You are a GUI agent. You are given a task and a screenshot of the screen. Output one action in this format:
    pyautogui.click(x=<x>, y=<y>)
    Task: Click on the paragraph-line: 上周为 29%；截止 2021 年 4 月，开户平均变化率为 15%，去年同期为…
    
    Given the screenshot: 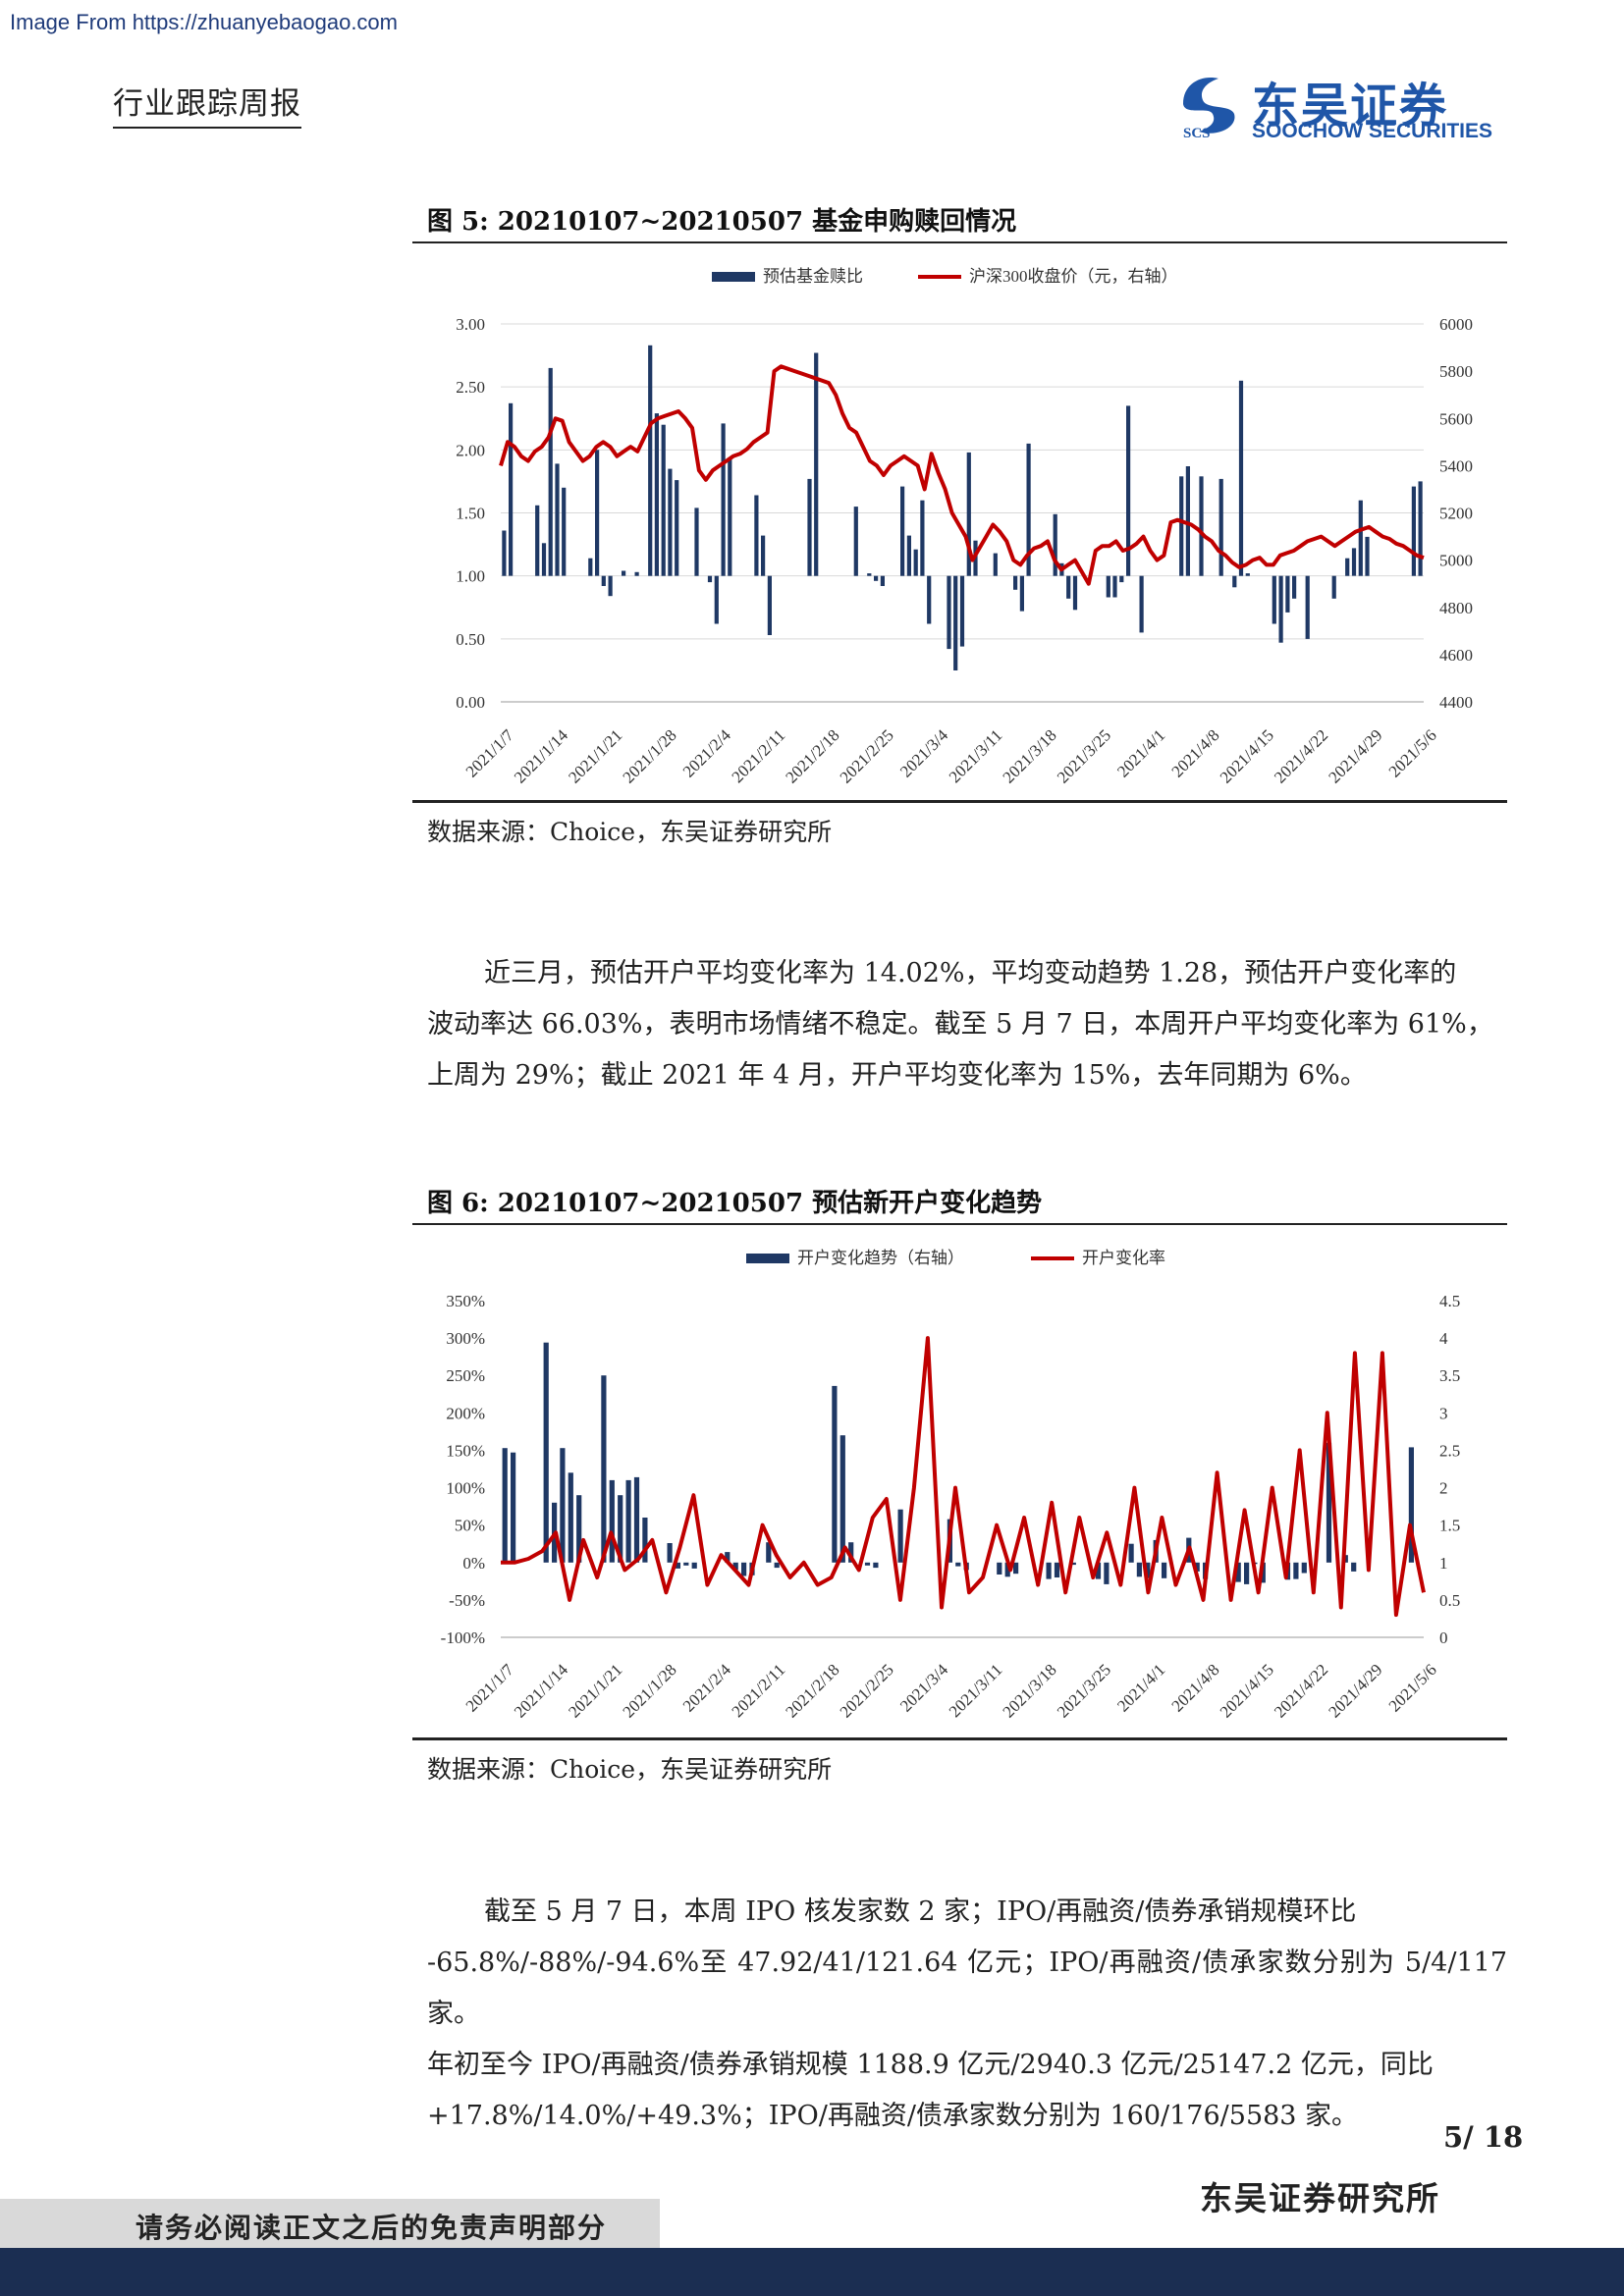 What is the action you would take?
    pyautogui.click(x=897, y=1075)
    